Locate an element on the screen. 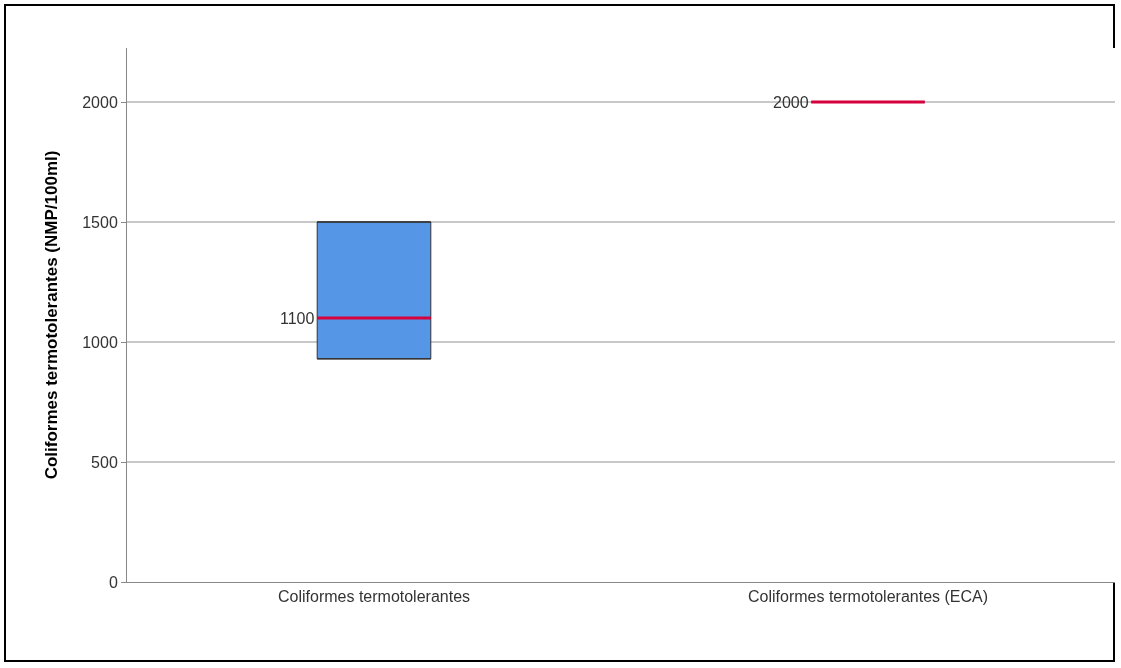  y-tick-label: 0 is located at coordinates (113, 582).